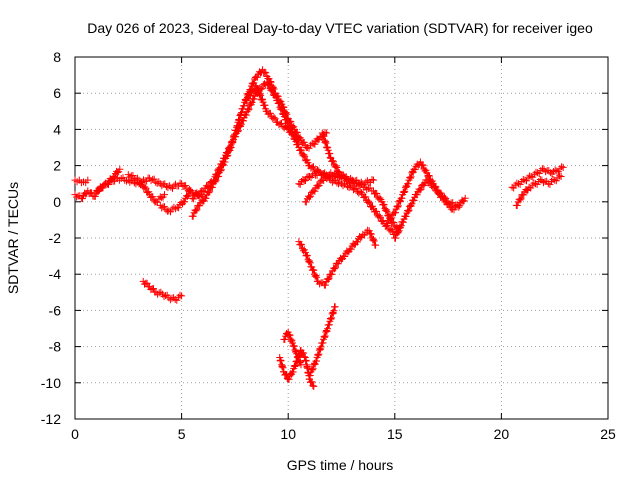 The height and width of the screenshot is (480, 640). What do you see at coordinates (502, 434) in the screenshot?
I see `x-tick-label: 20` at bounding box center [502, 434].